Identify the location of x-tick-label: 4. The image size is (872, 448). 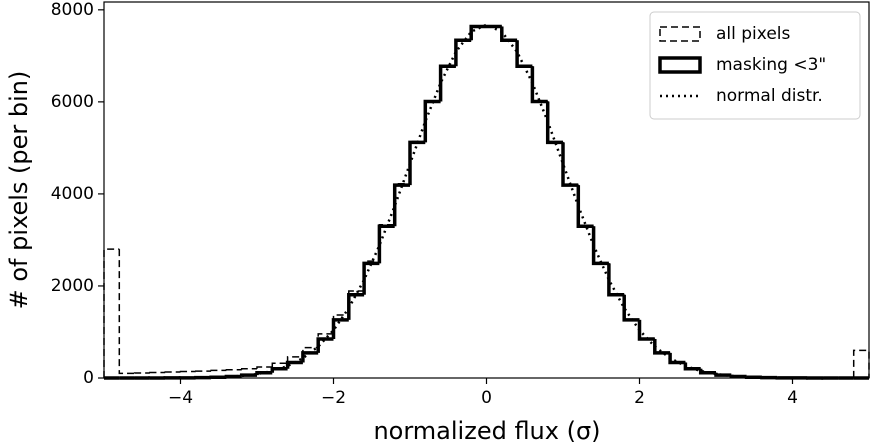
(792, 398).